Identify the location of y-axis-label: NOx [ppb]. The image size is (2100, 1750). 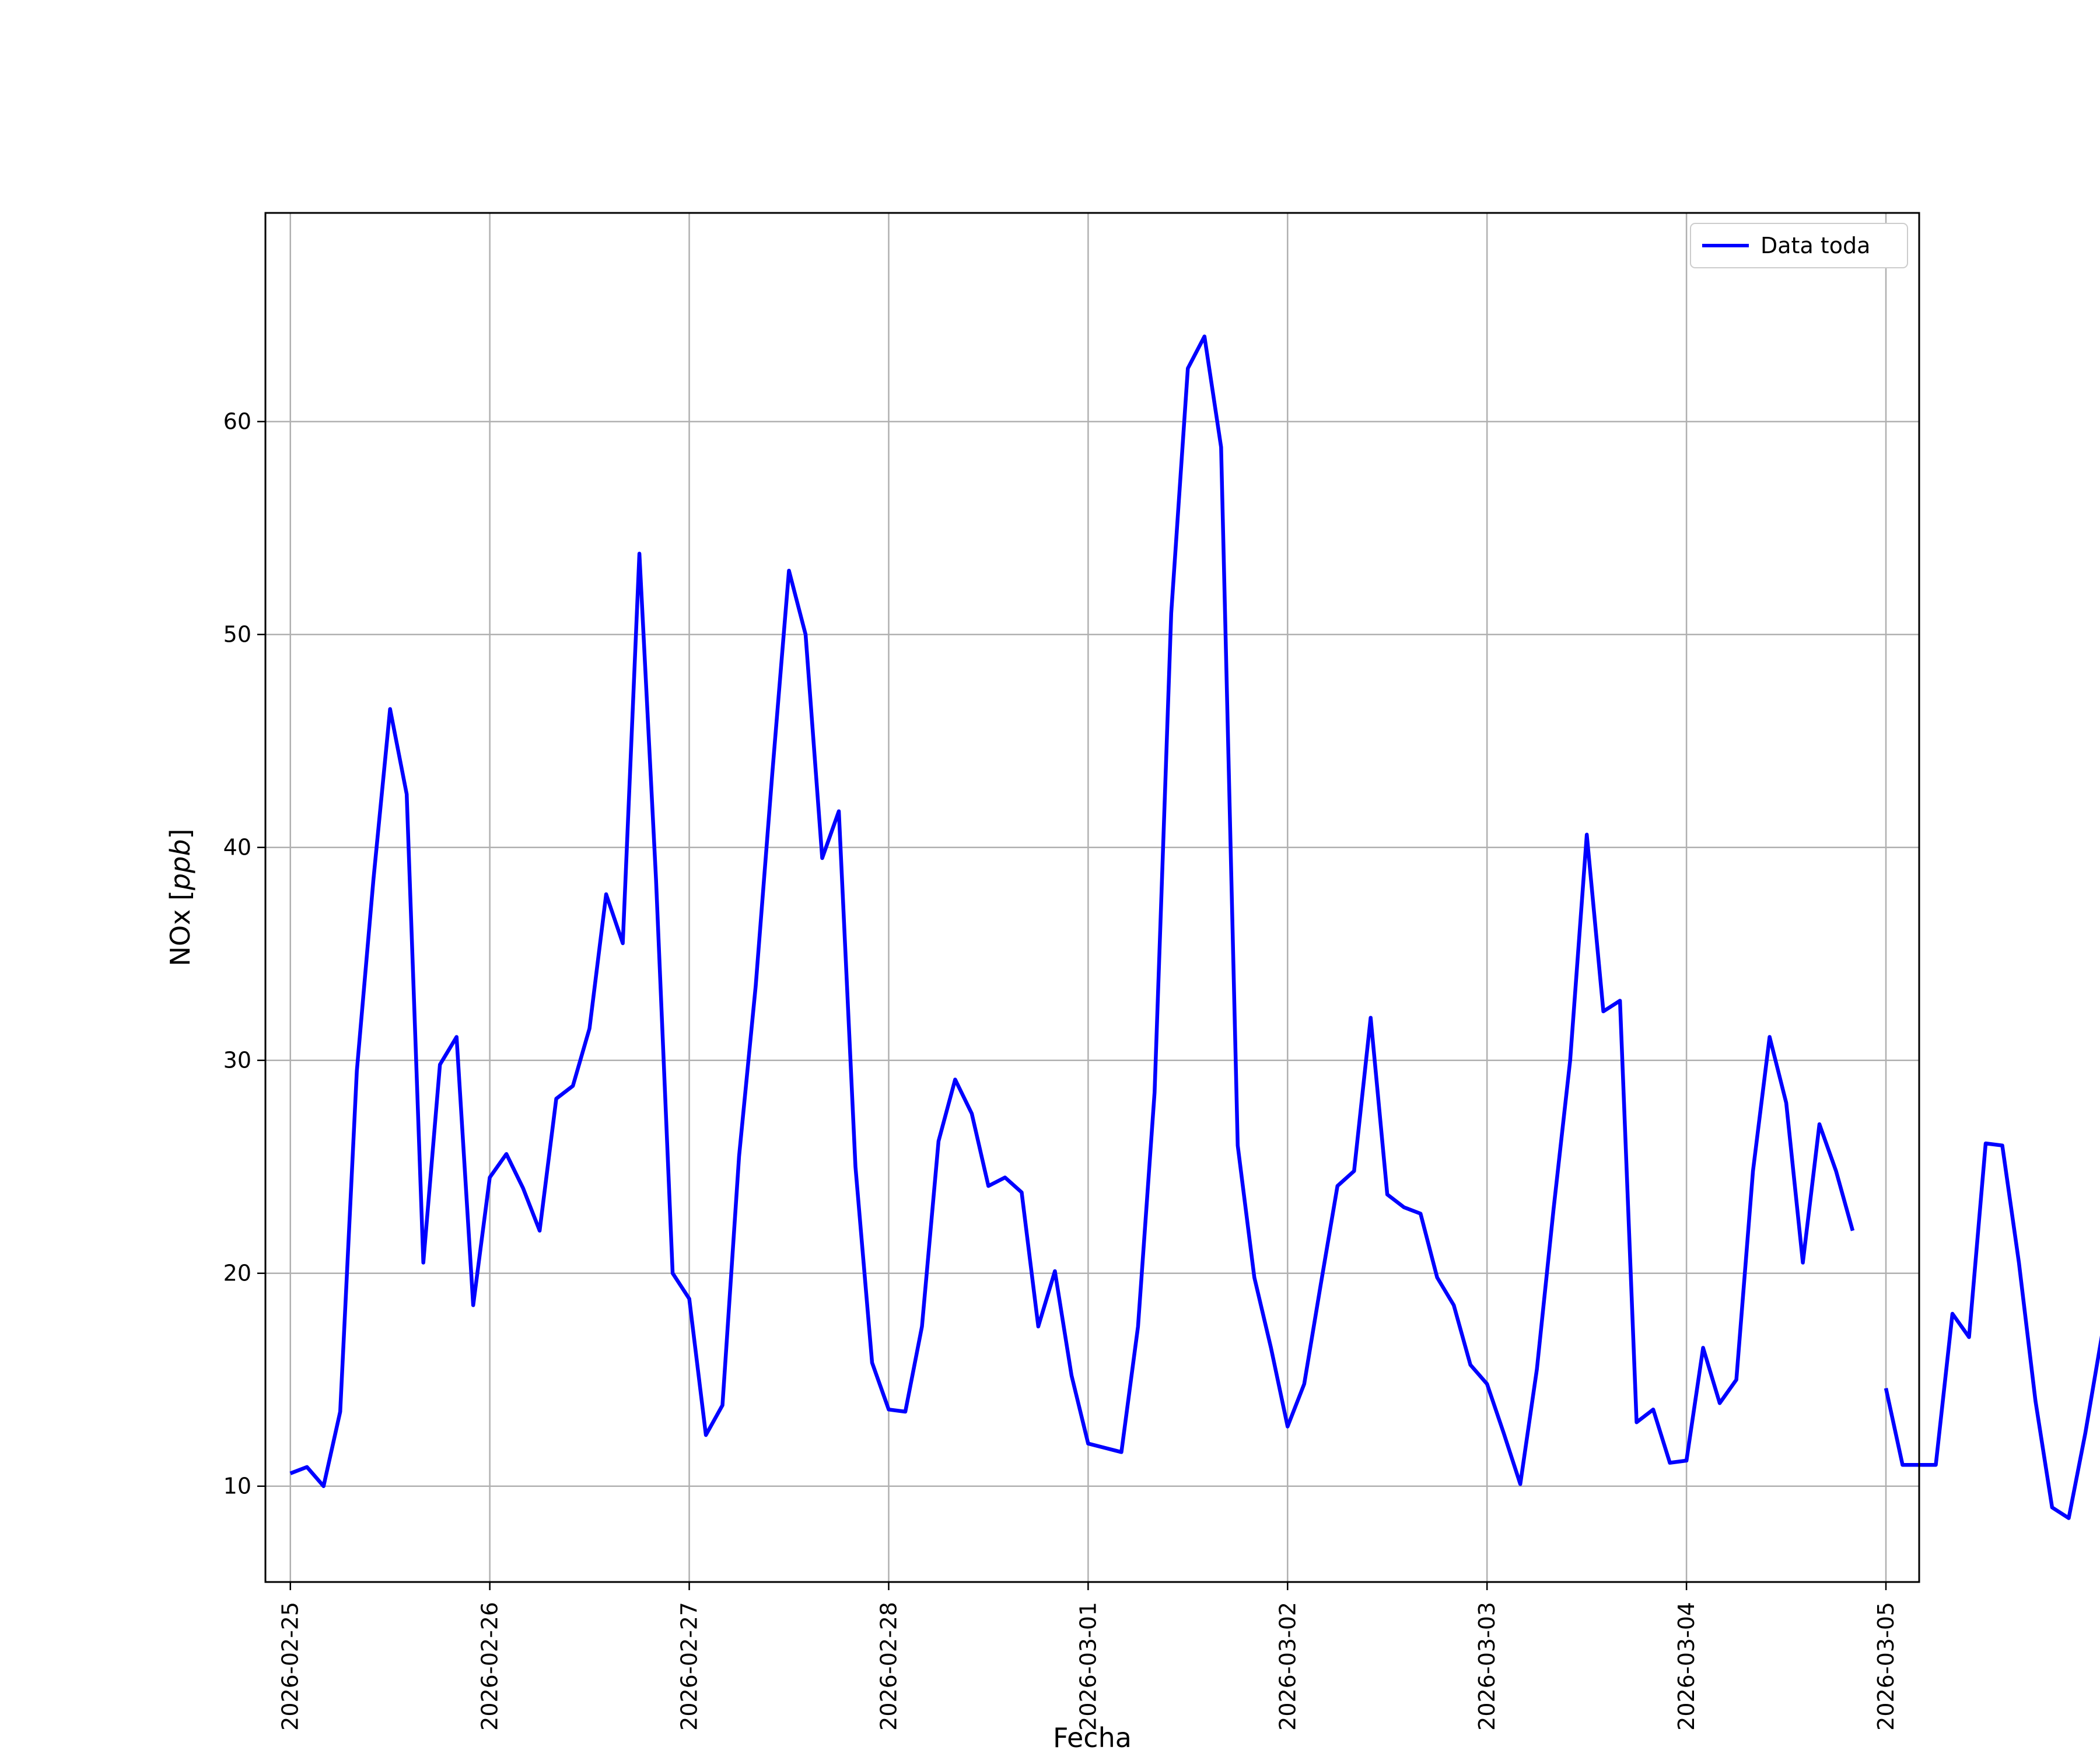
(180, 898).